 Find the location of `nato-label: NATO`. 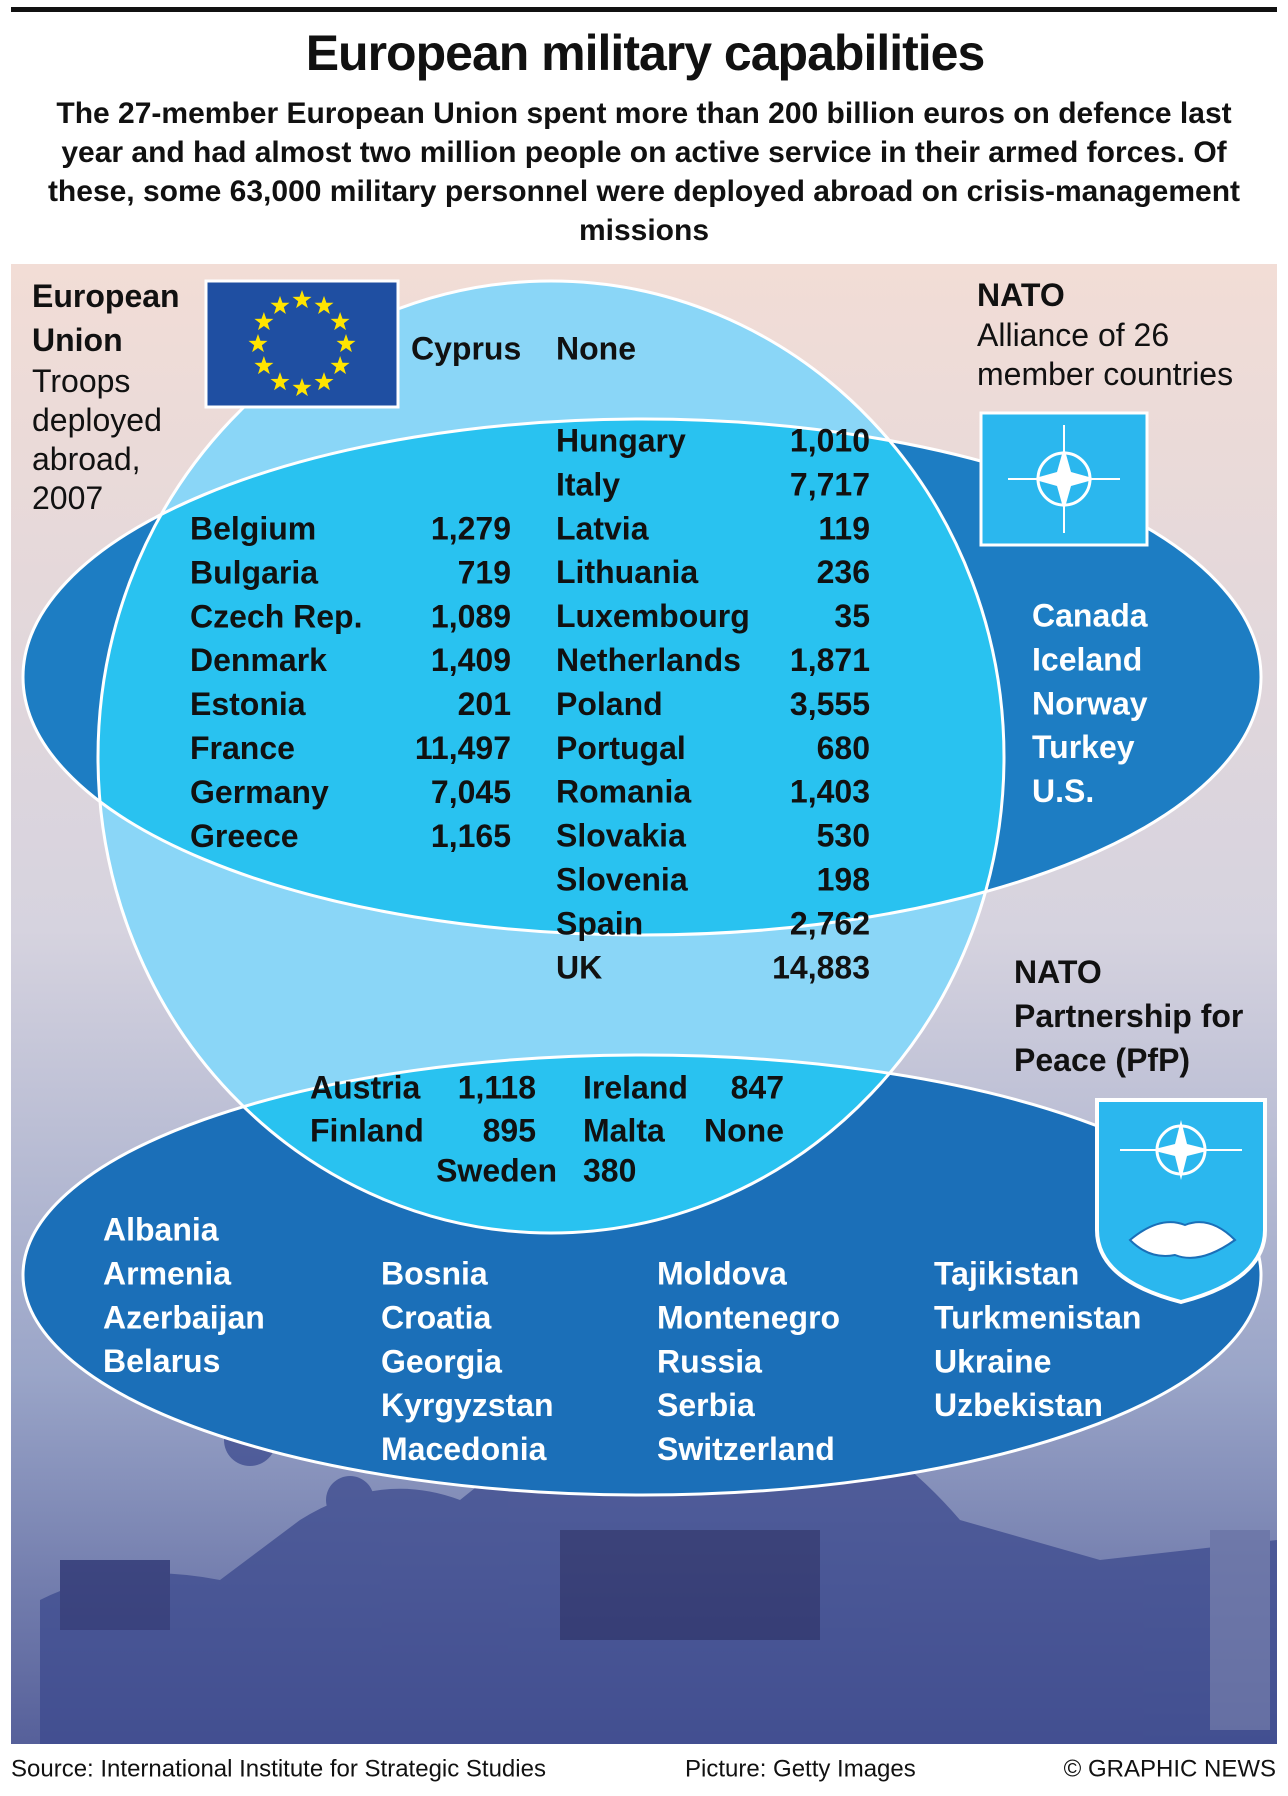

nato-label: NATO is located at coordinates (1021, 295).